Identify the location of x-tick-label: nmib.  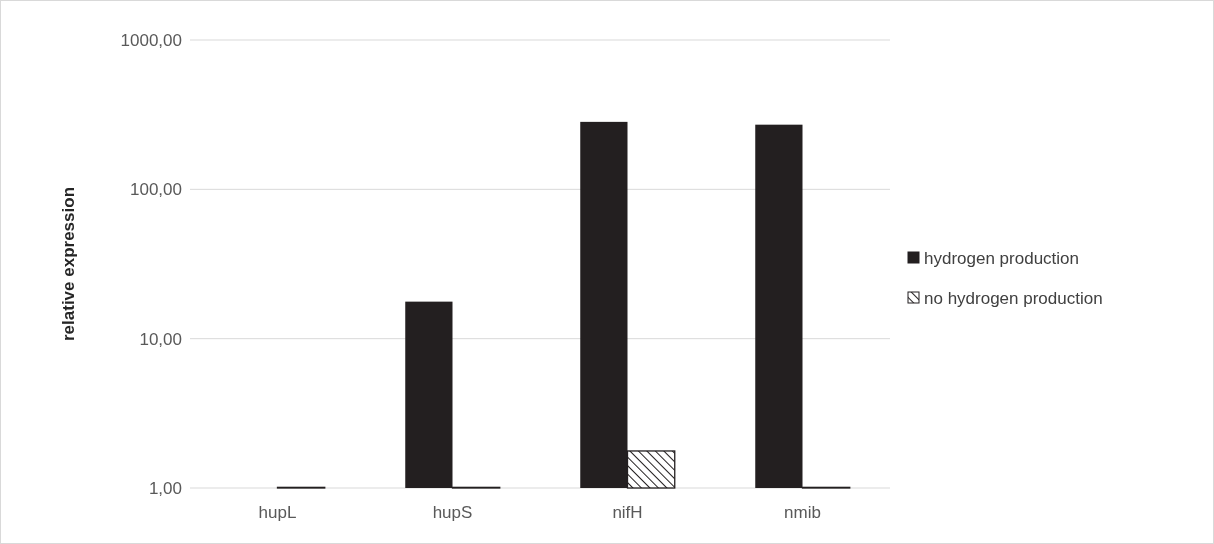
(802, 512).